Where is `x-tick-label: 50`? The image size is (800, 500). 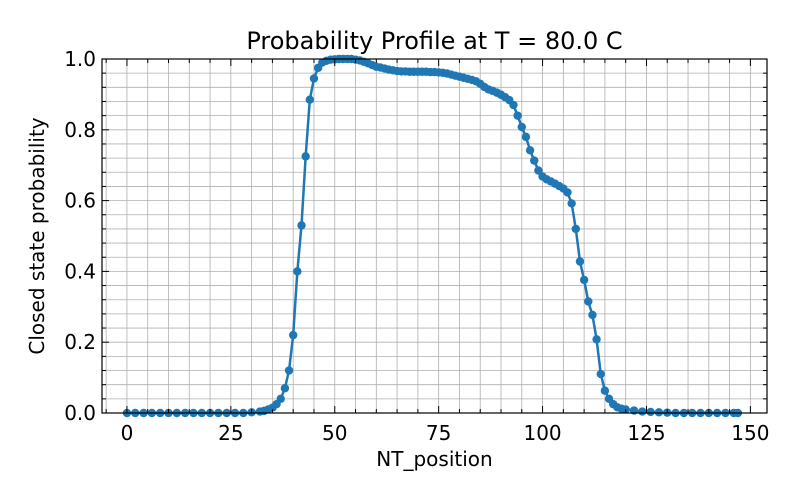
x-tick-label: 50 is located at coordinates (334, 433).